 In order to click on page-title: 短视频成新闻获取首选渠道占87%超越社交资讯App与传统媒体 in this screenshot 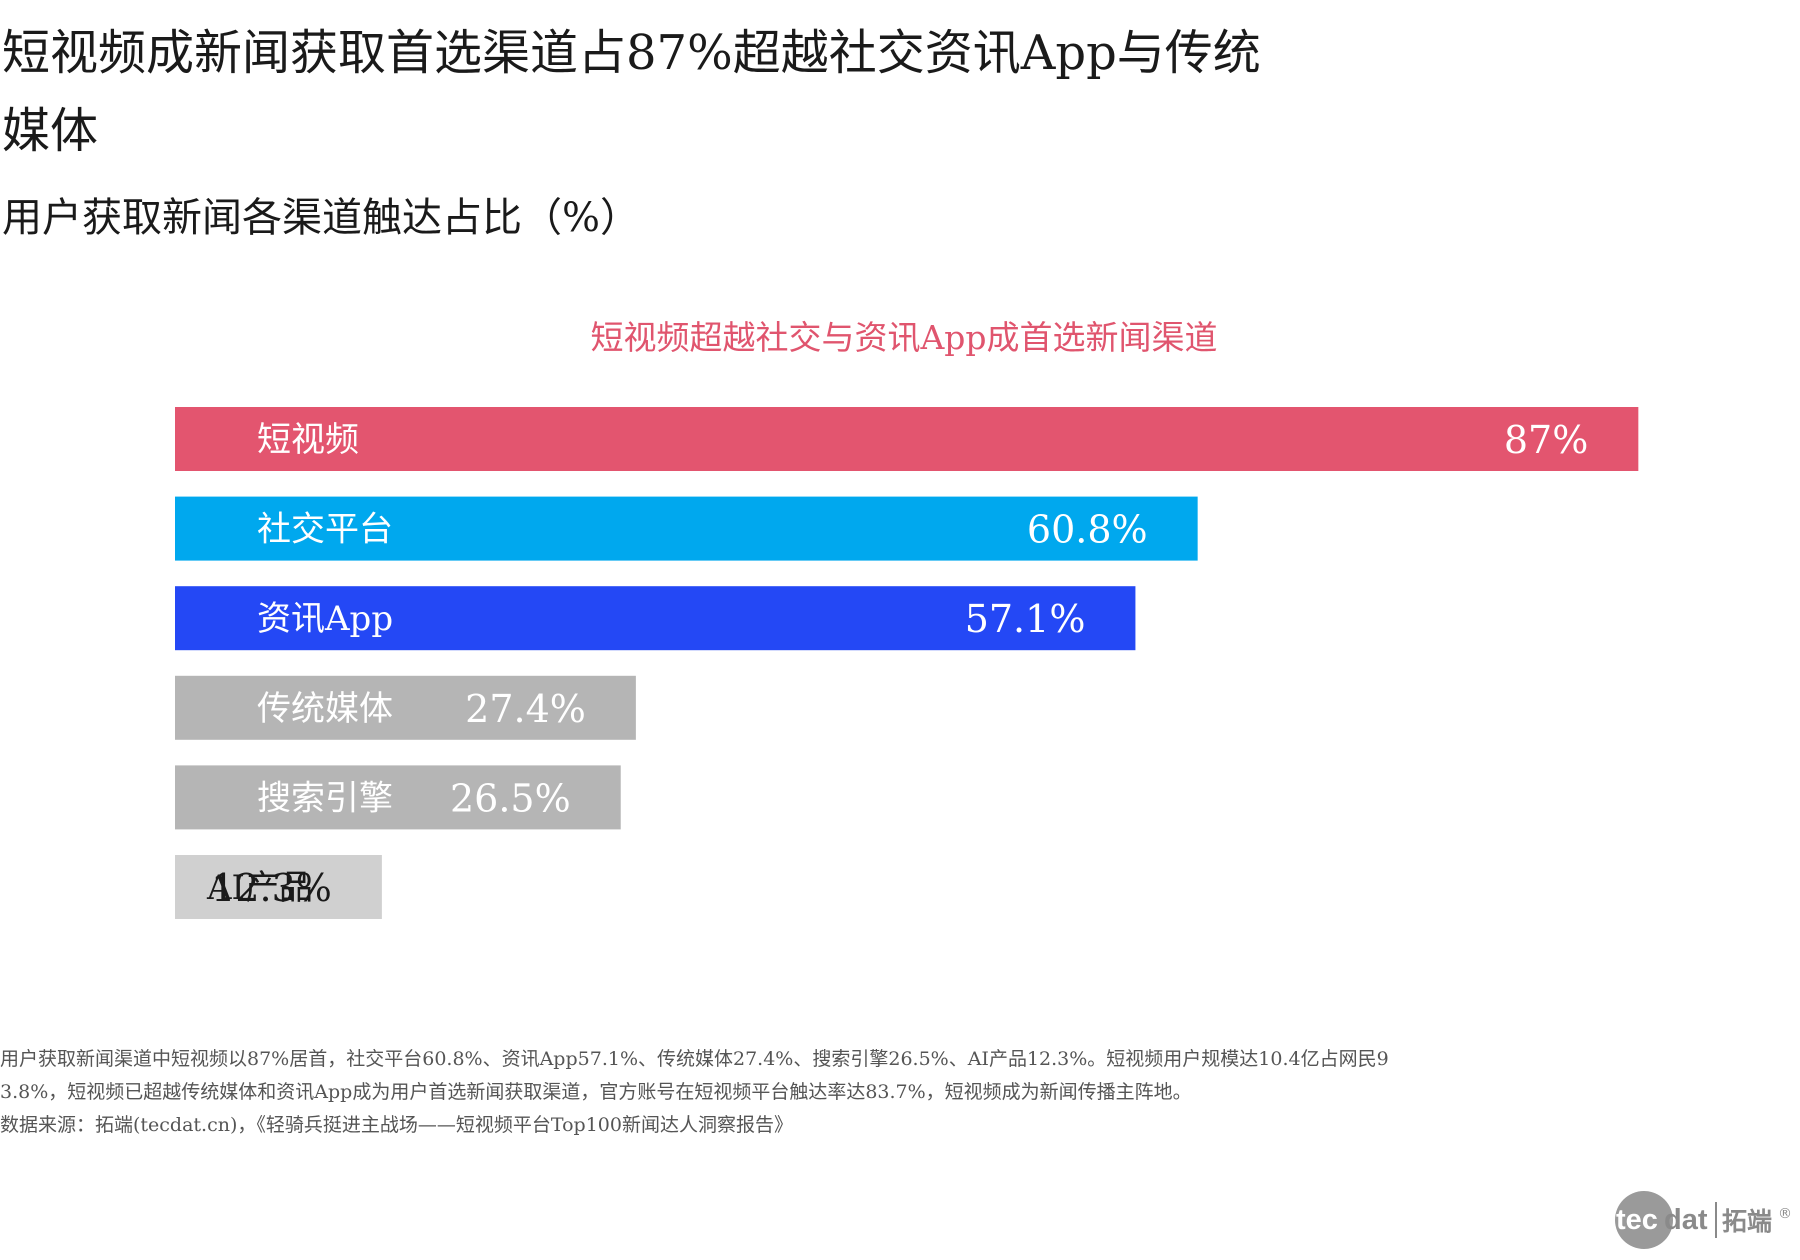, I will do `click(631, 92)`.